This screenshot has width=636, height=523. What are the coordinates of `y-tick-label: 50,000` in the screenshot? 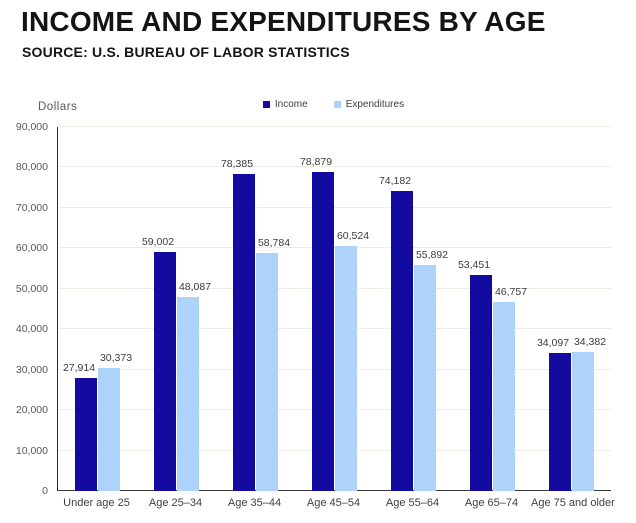 It's located at (31, 288).